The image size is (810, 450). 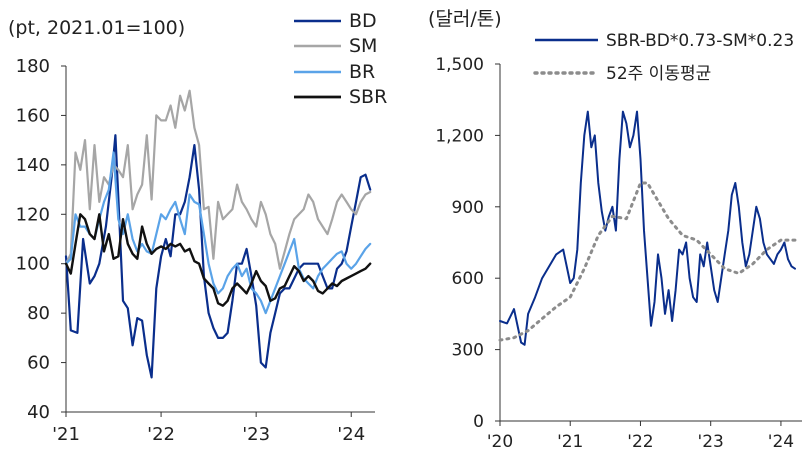 What do you see at coordinates (711, 441) in the screenshot?
I see `right-x-tick-label: '23` at bounding box center [711, 441].